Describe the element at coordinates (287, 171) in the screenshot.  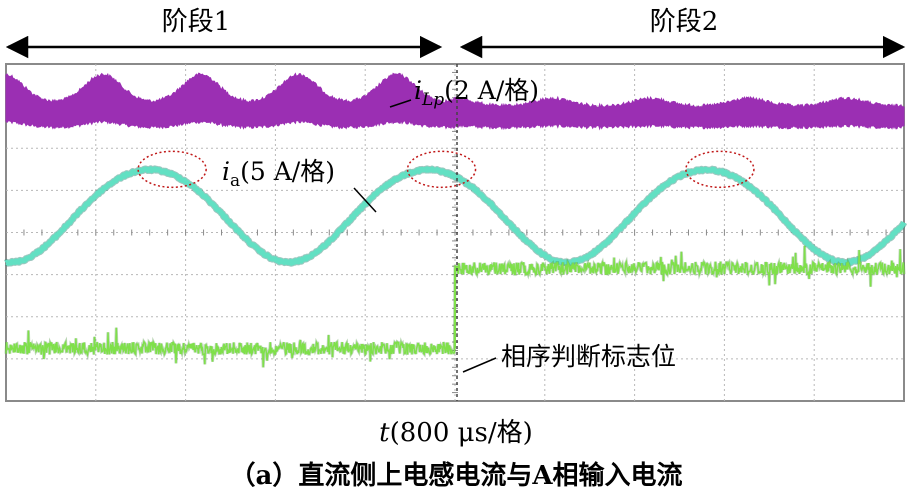
I see `ia-label-scale: (5 A/格)` at that location.